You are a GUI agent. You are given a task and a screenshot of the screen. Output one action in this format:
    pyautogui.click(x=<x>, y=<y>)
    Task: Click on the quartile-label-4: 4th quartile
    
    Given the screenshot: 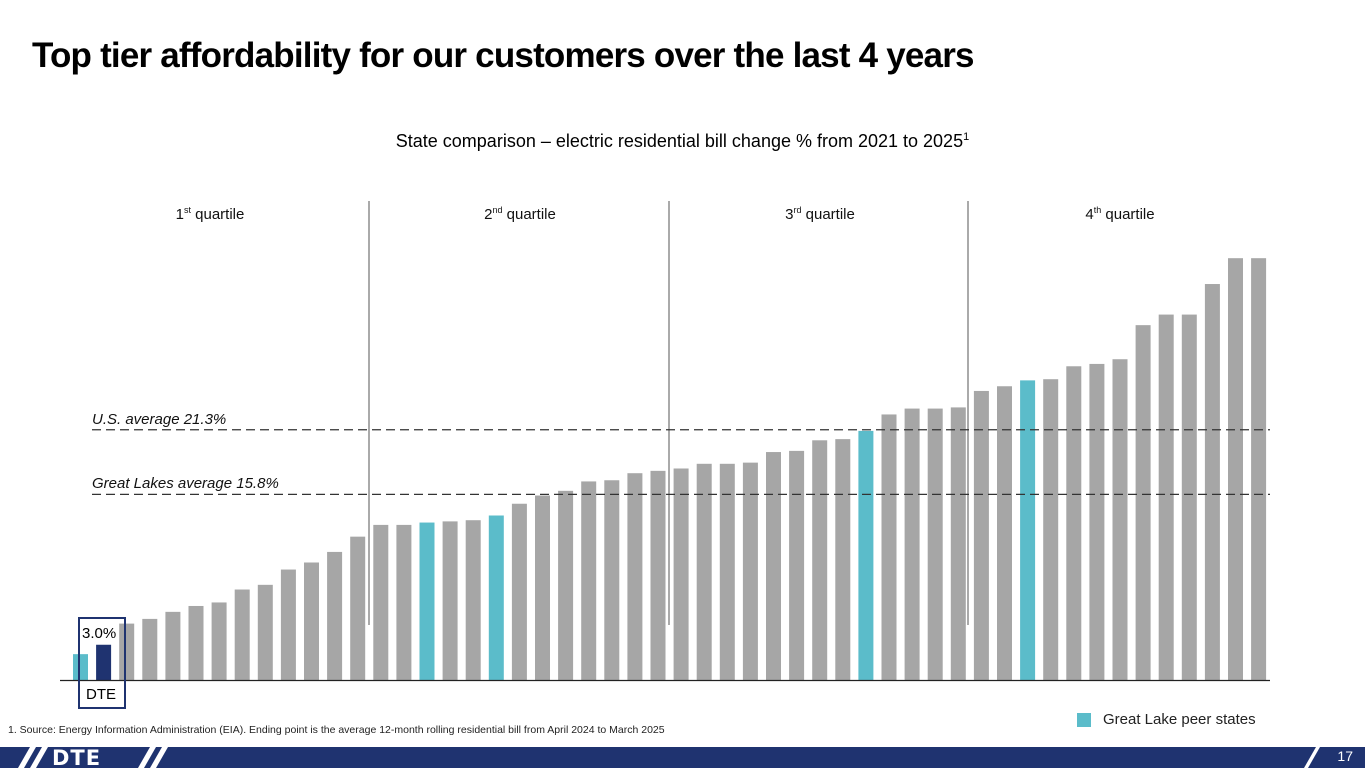 What is the action you would take?
    pyautogui.click(x=1120, y=214)
    